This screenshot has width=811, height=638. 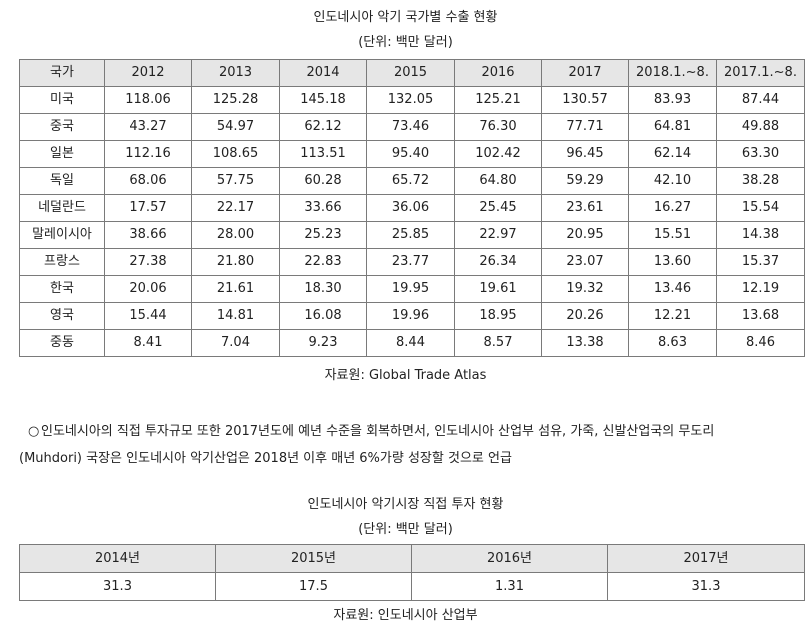 What do you see at coordinates (760, 289) in the screenshot?
I see `value-cell: 12.19` at bounding box center [760, 289].